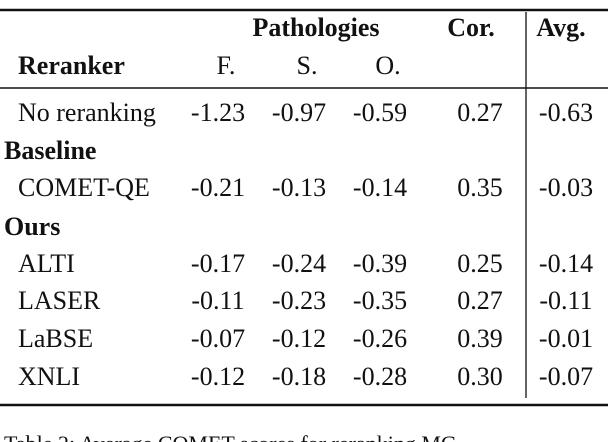  What do you see at coordinates (480, 376) in the screenshot?
I see `cell: 0.30` at bounding box center [480, 376].